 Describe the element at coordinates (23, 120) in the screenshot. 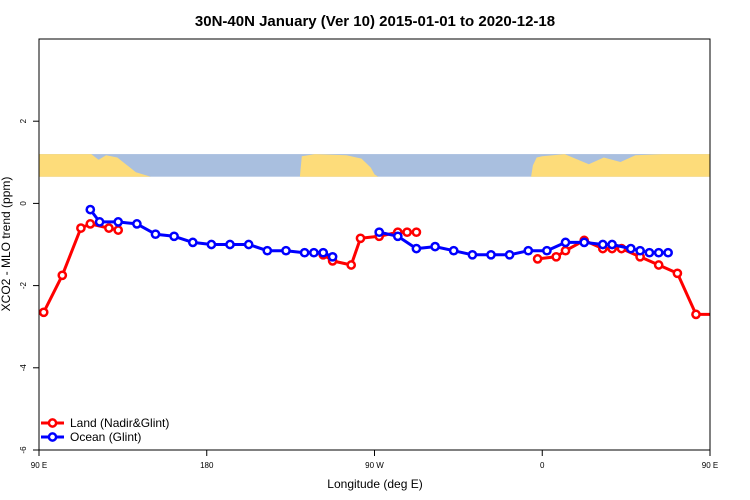

I see `y-tick-label: 2` at that location.